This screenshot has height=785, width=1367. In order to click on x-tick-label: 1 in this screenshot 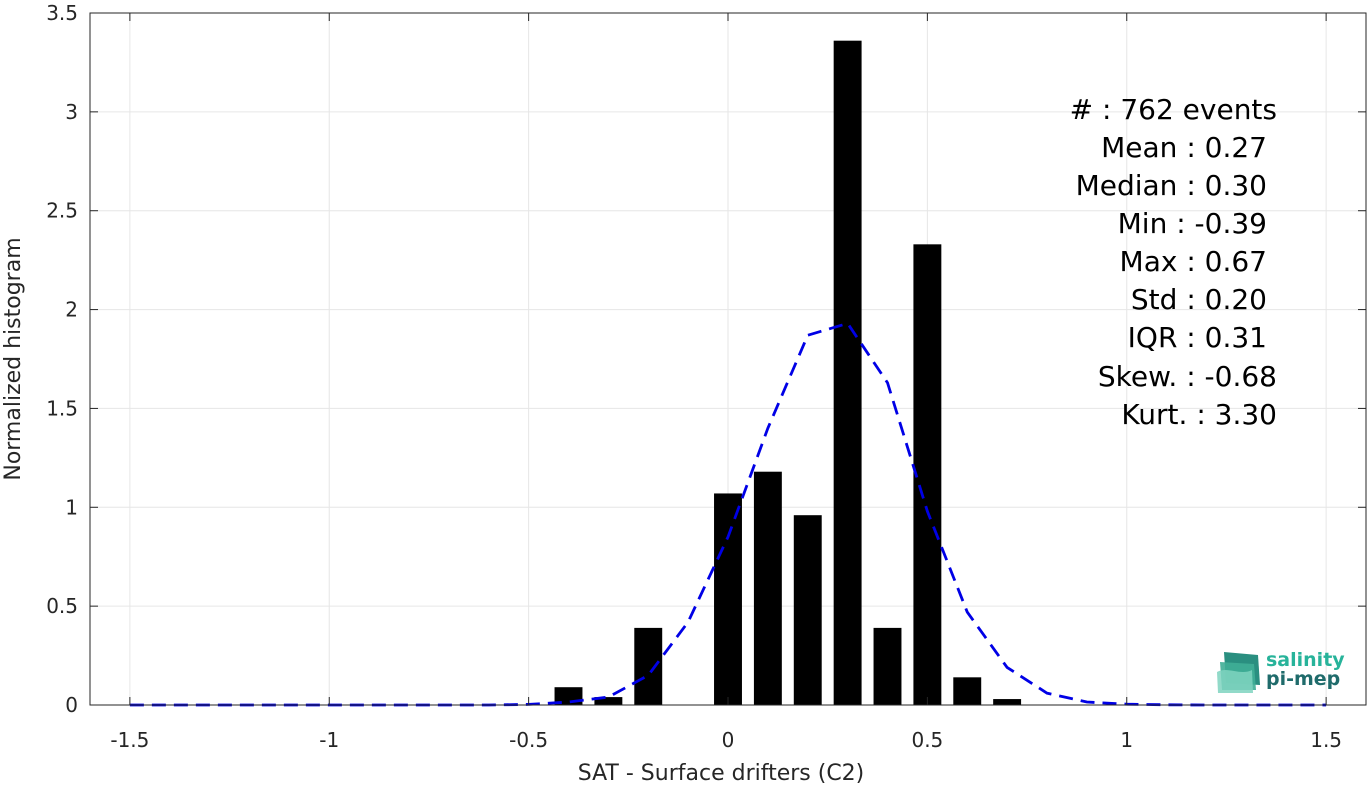, I will do `click(1126, 740)`.